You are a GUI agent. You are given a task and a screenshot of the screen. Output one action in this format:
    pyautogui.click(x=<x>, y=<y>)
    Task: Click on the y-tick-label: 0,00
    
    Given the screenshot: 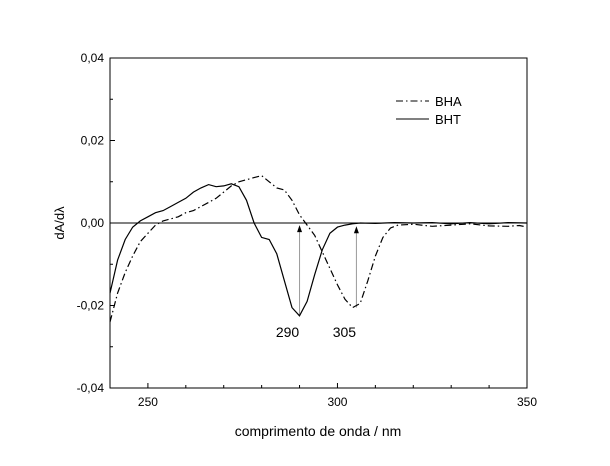 What is the action you would take?
    pyautogui.click(x=93, y=223)
    